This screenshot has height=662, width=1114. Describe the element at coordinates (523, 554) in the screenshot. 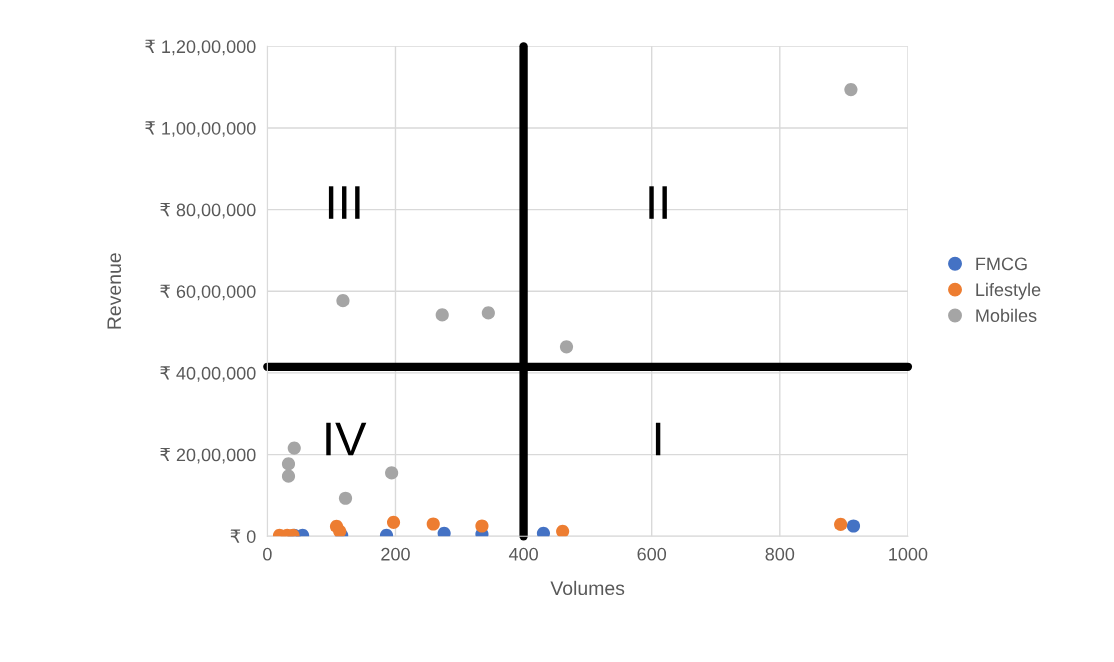

I see `x-tick-label: 400` at that location.